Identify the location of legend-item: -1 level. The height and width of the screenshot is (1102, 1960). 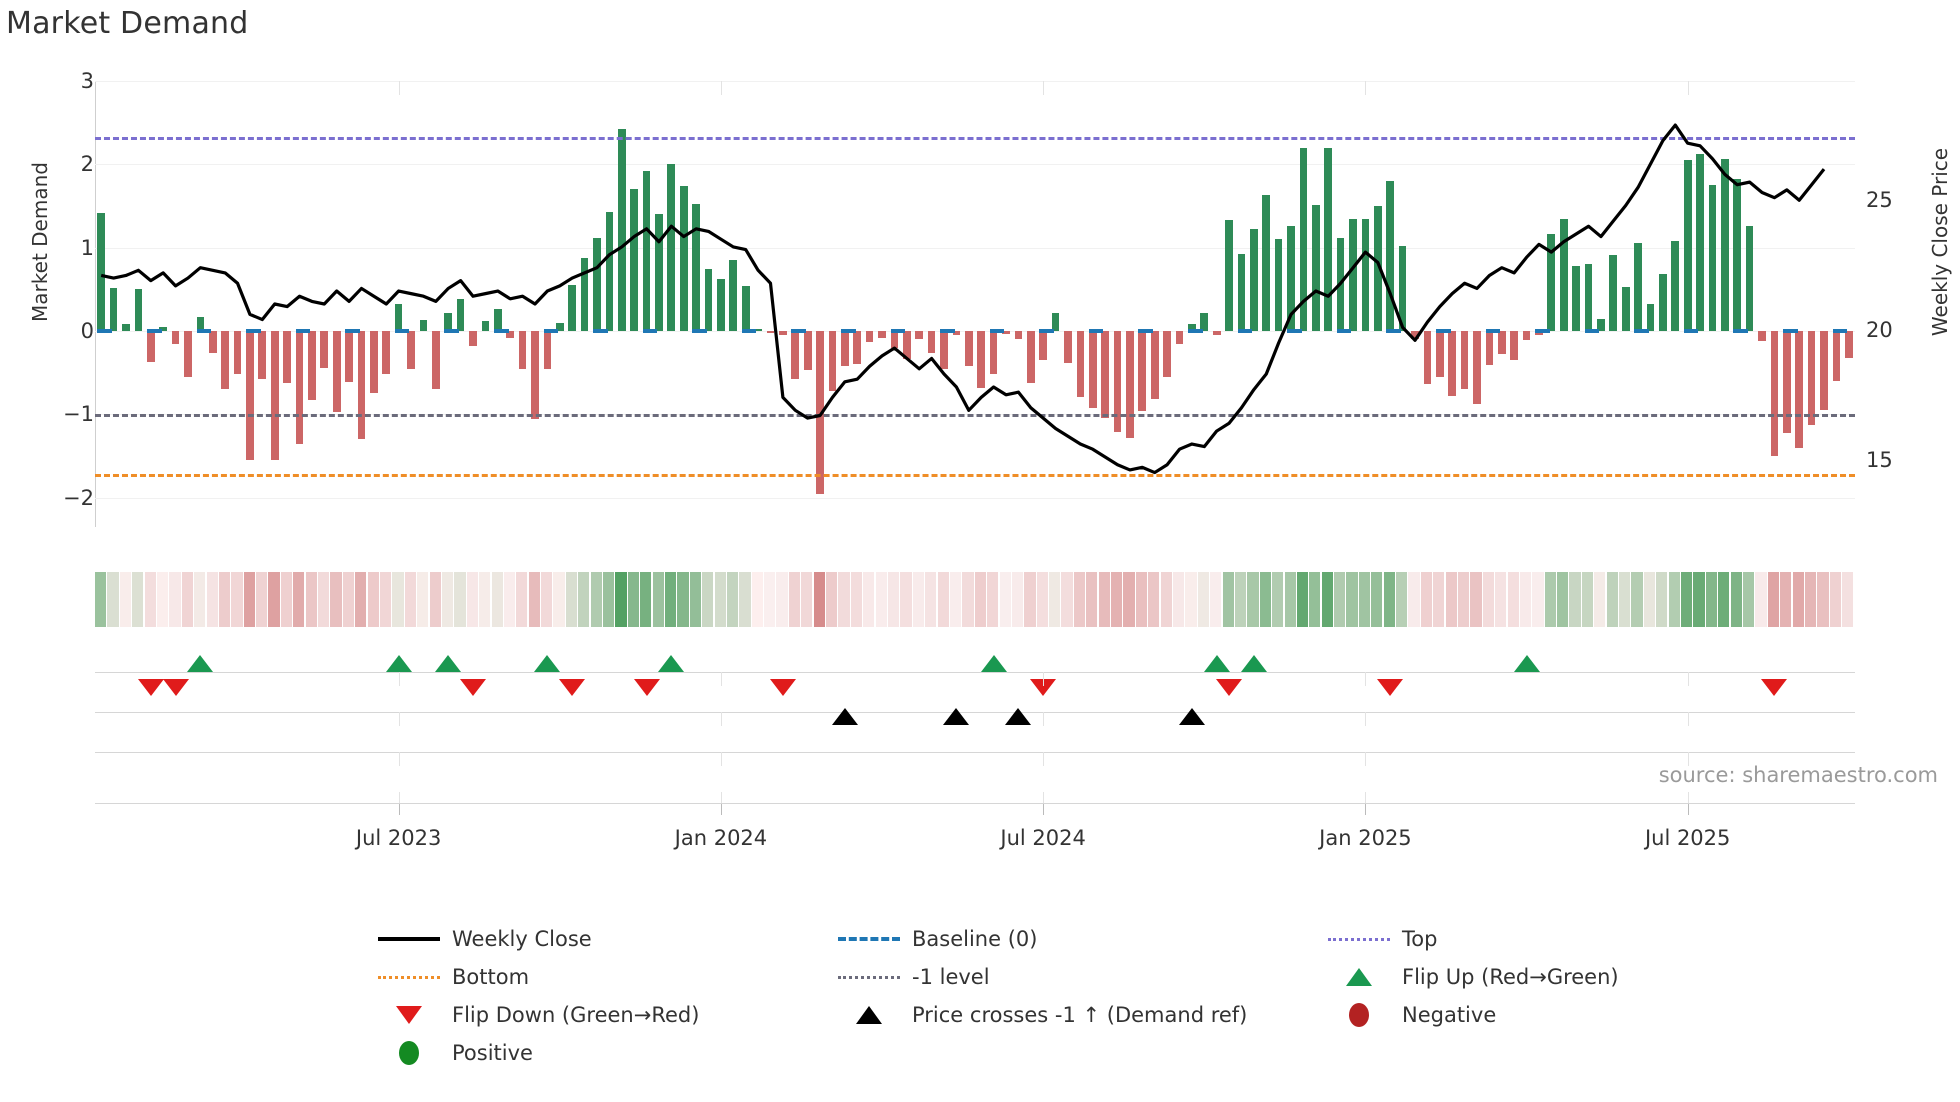
(1075, 977).